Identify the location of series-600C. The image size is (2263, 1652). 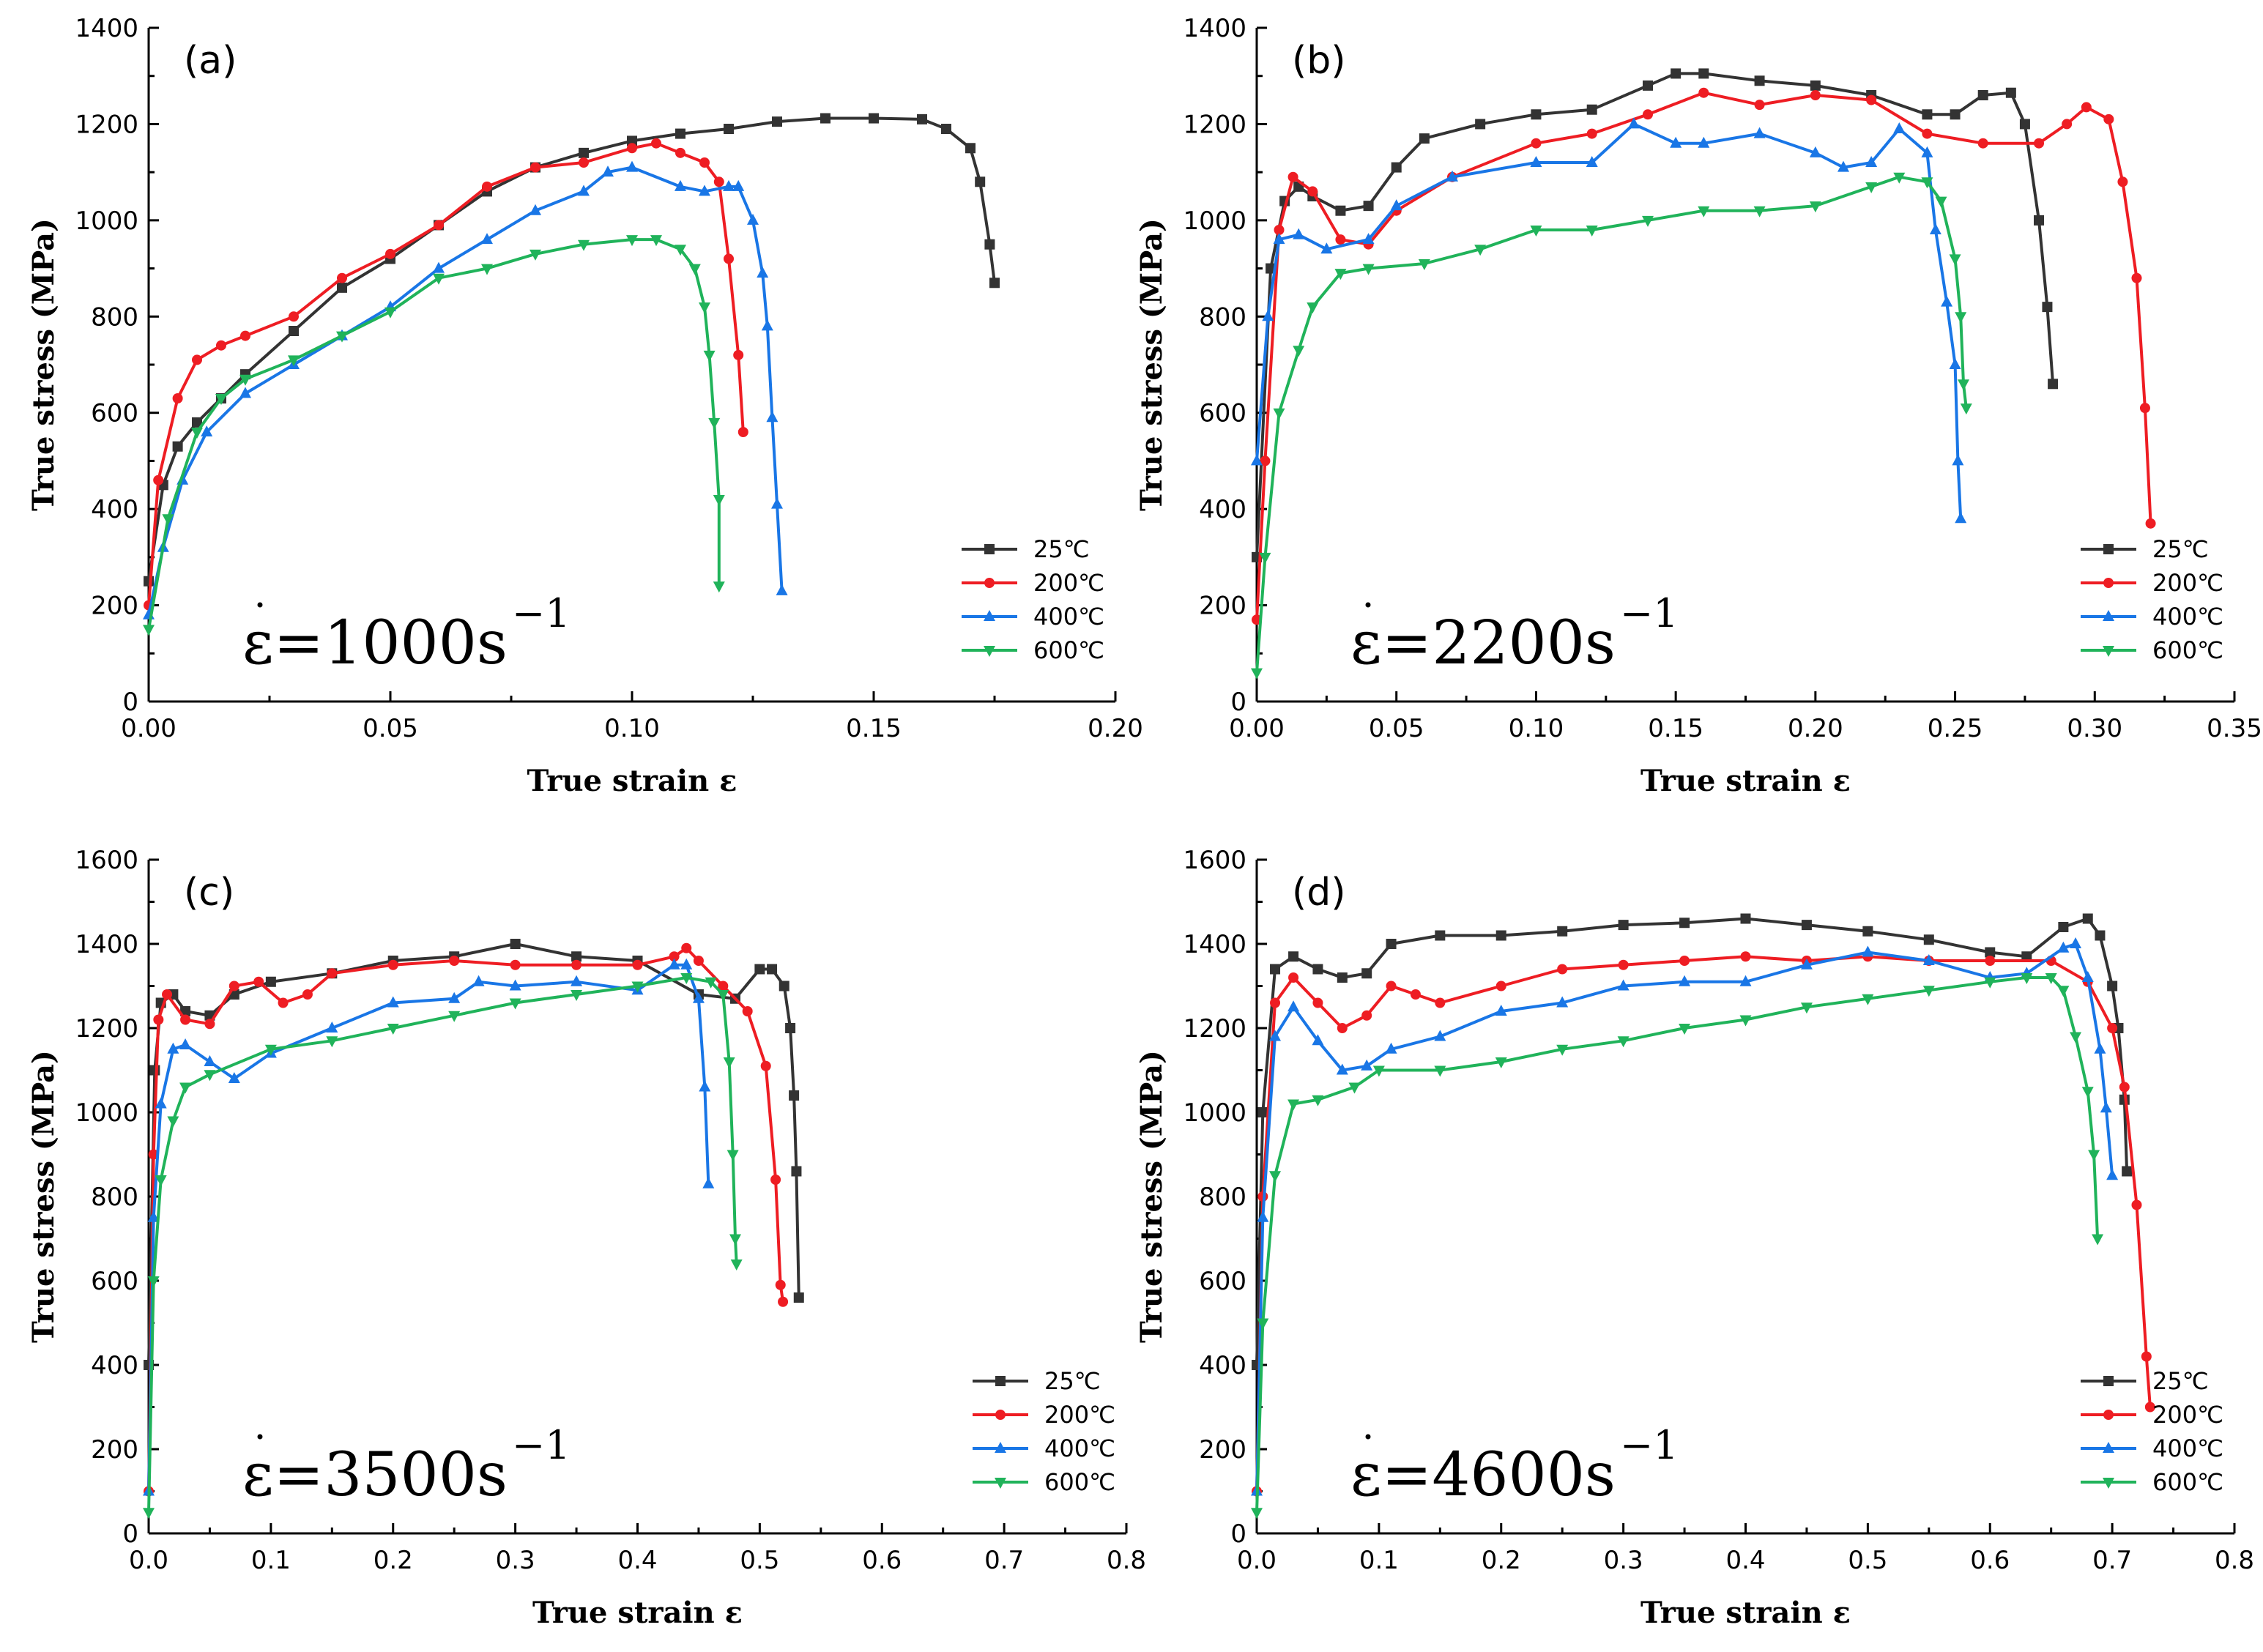
(1611, 426).